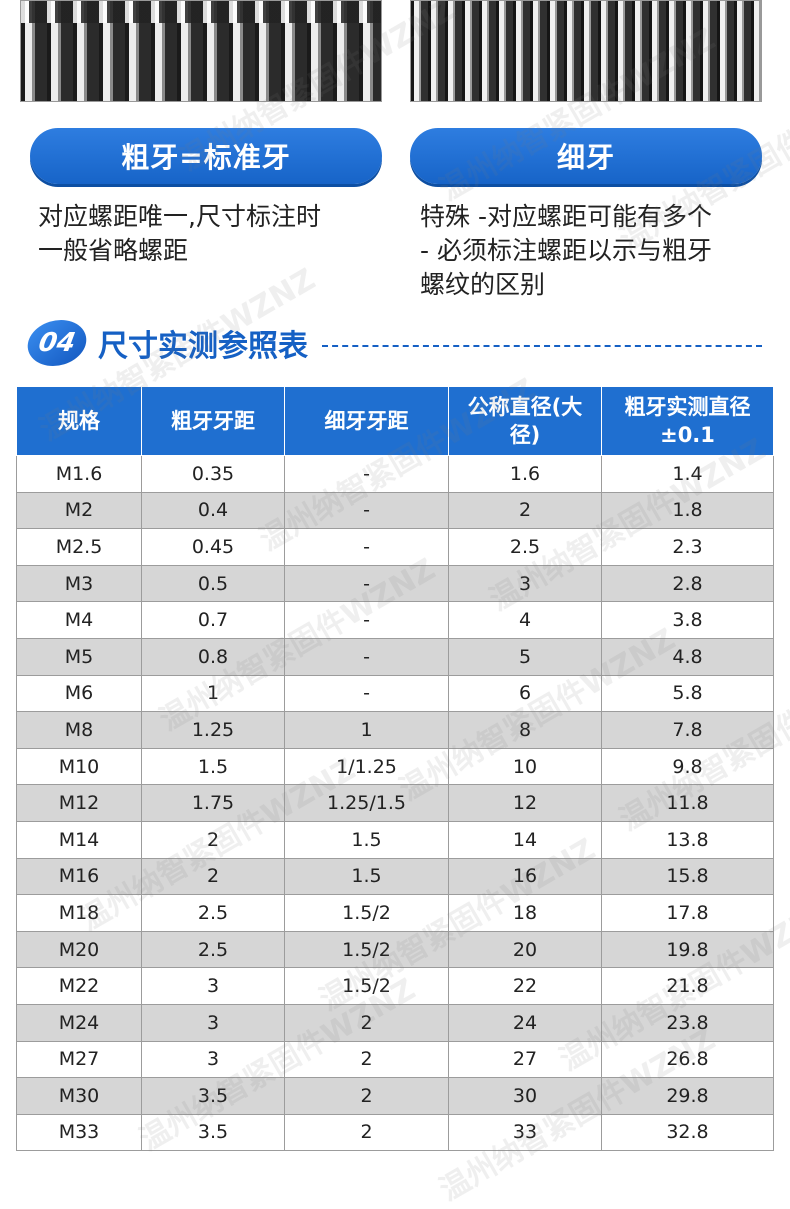 The image size is (790, 1209). I want to click on table-cell: M33, so click(79, 1132).